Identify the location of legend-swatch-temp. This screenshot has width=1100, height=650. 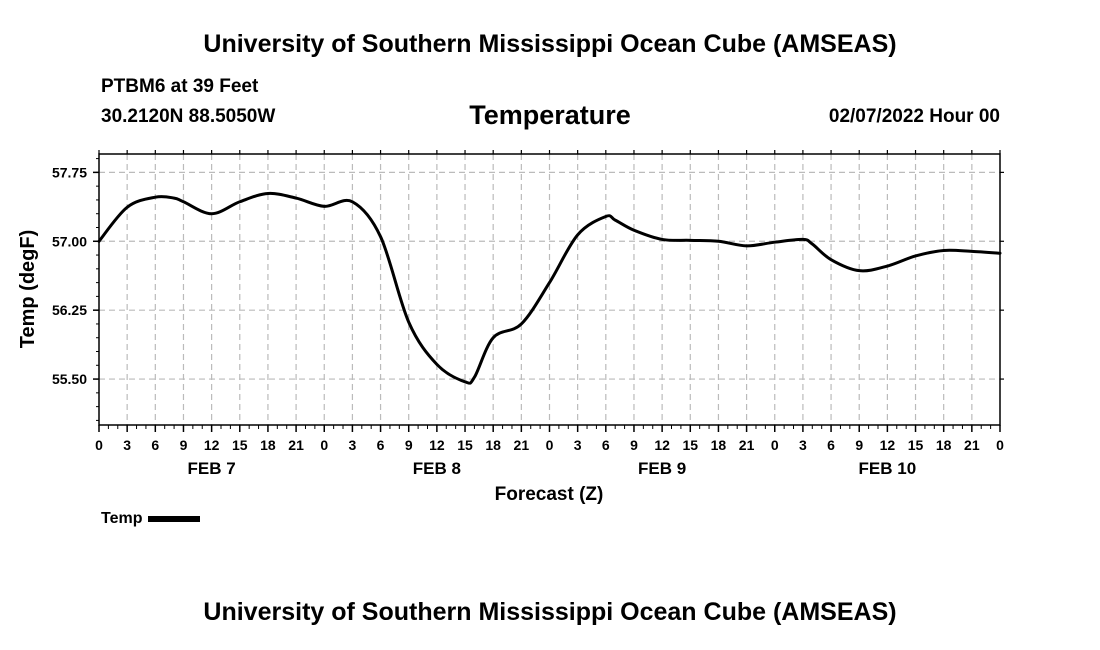
(174, 518).